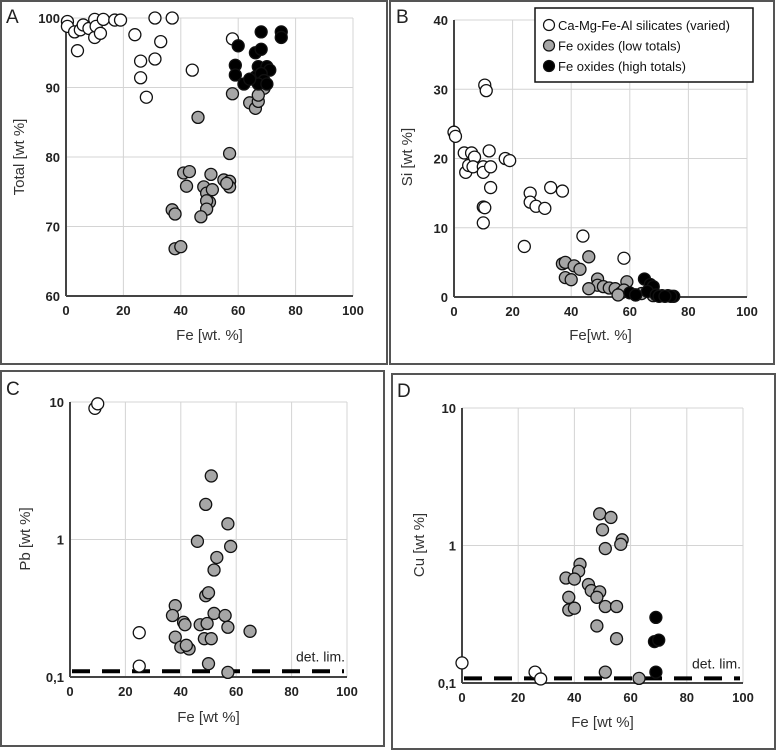  What do you see at coordinates (549, 66) in the screenshot?
I see `legend-marker-black` at bounding box center [549, 66].